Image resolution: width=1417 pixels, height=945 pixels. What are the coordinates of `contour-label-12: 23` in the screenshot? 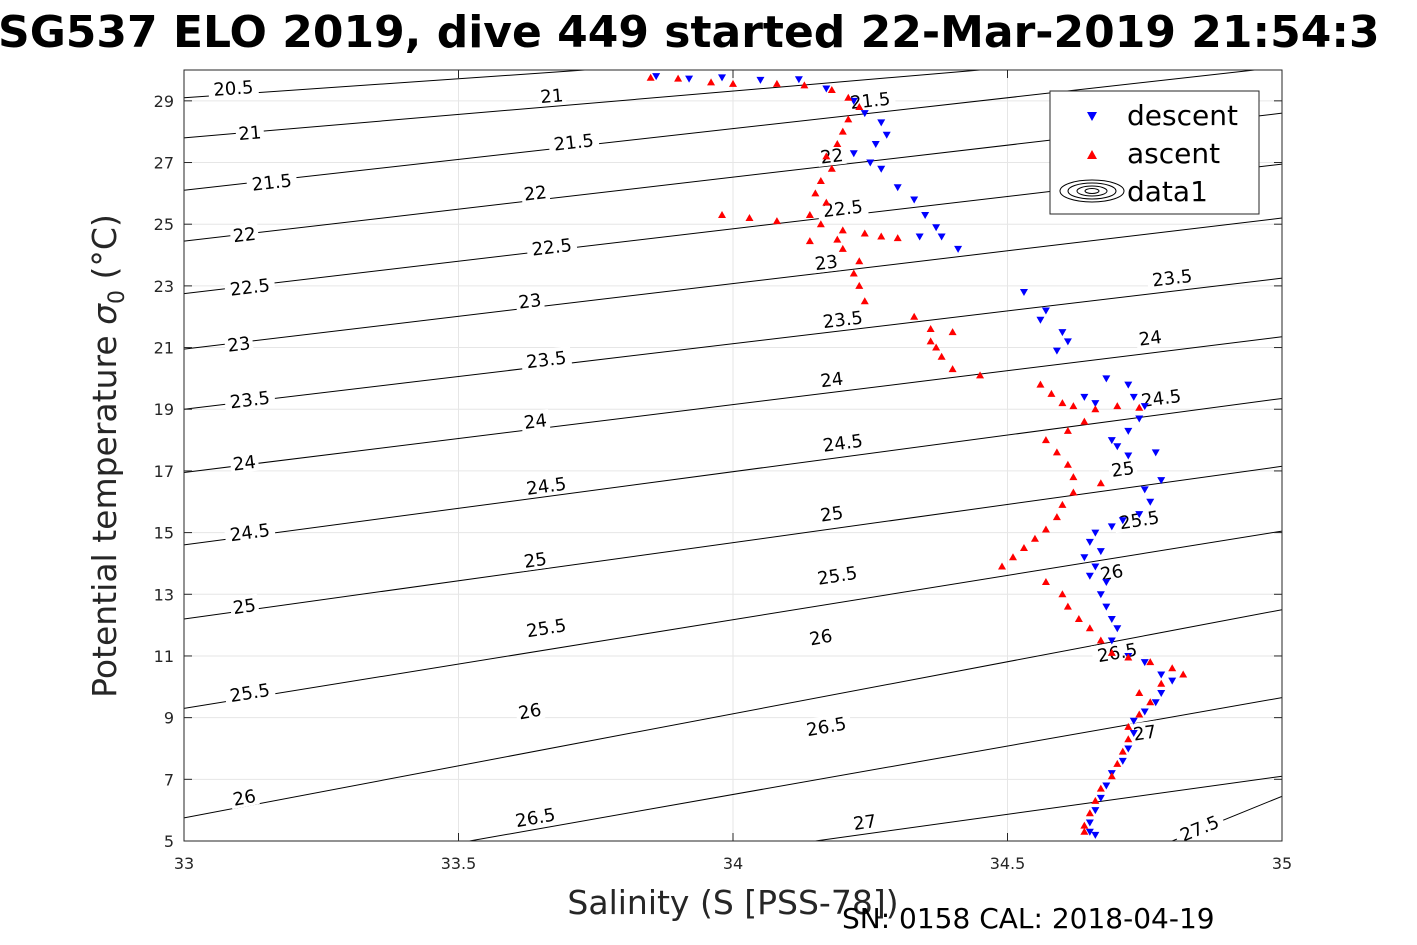 It's located at (238, 345).